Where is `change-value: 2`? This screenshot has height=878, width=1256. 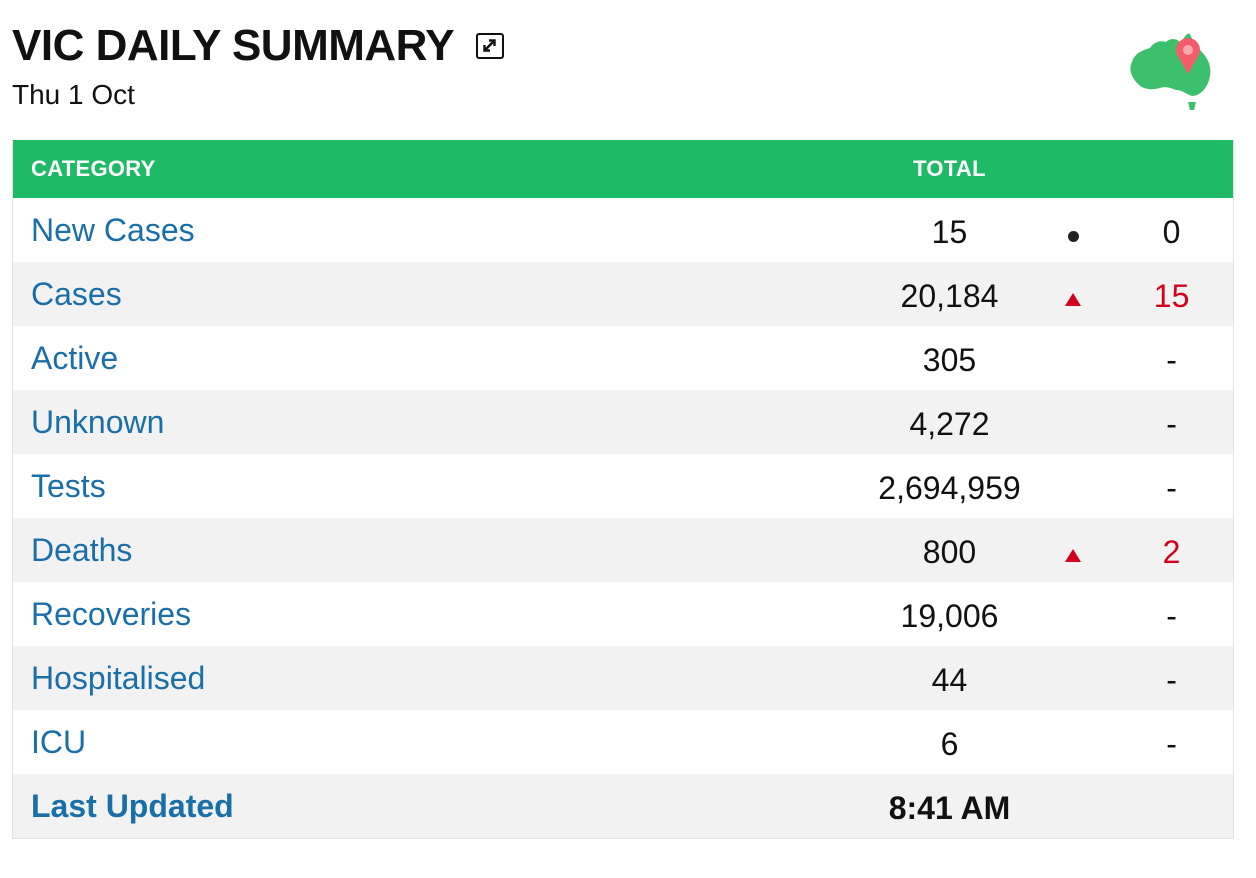 change-value: 2 is located at coordinates (1171, 551).